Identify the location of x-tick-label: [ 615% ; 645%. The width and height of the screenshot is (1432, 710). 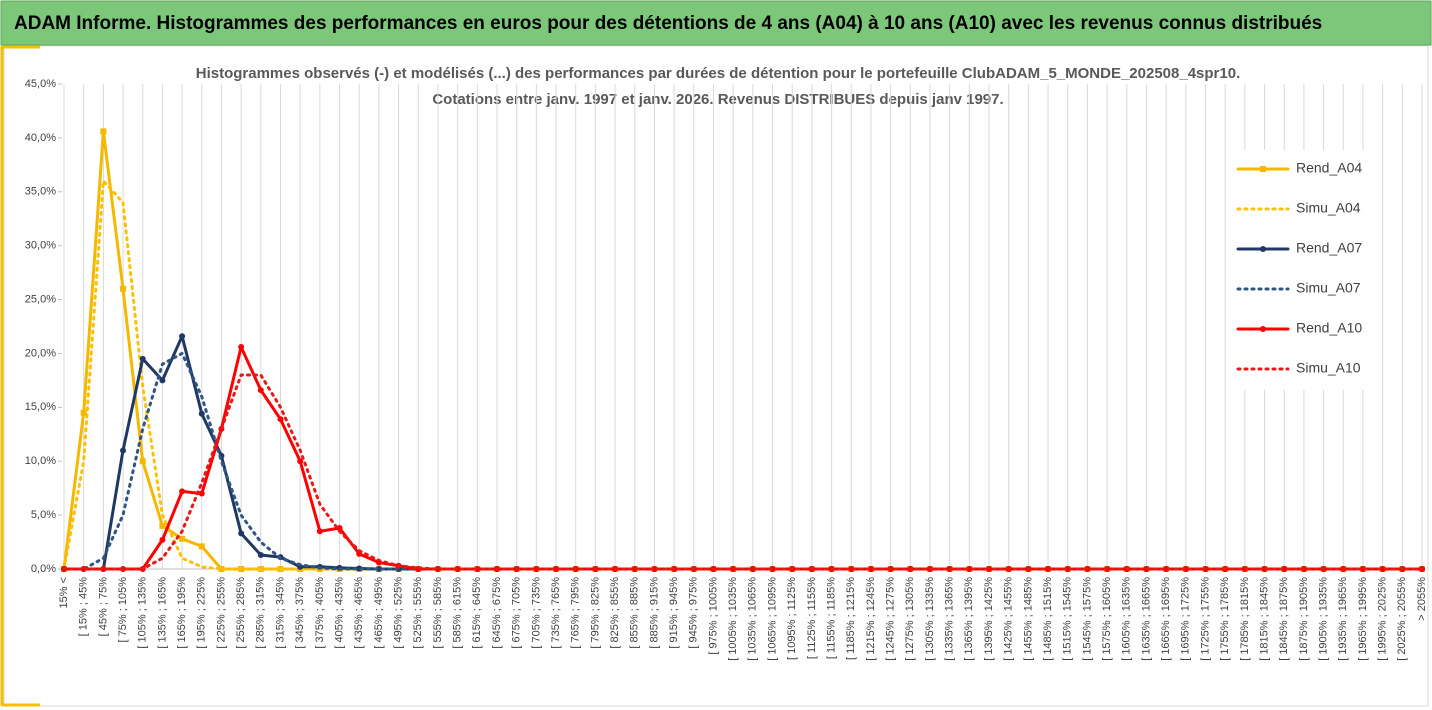
(477, 613).